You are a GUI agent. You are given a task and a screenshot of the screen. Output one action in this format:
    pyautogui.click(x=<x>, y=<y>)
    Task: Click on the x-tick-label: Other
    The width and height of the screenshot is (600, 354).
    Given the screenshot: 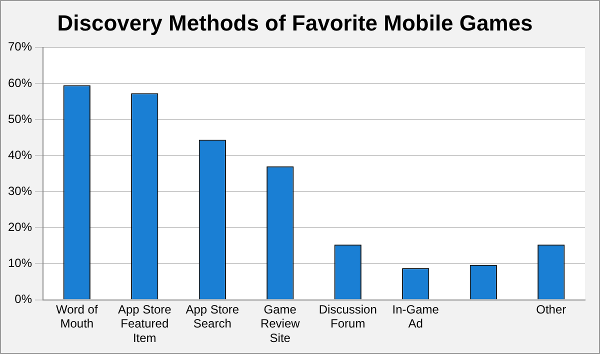 What is the action you would take?
    pyautogui.click(x=551, y=309)
    